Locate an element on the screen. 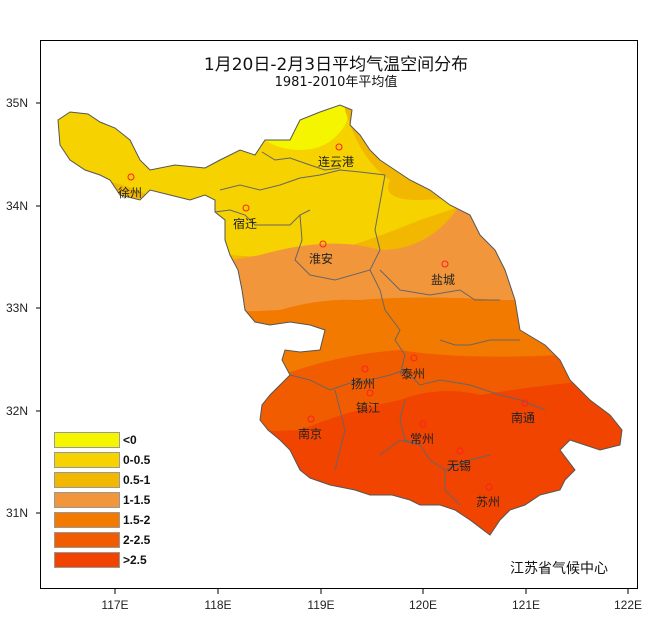 The width and height of the screenshot is (672, 624). legend-item: 0.5-1 is located at coordinates (102, 480).